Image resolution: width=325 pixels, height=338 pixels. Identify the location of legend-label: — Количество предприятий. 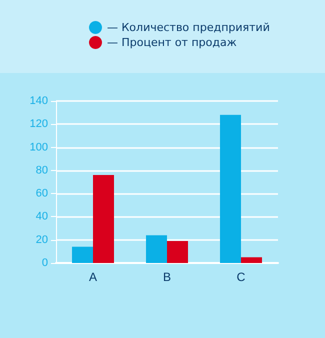
(188, 27).